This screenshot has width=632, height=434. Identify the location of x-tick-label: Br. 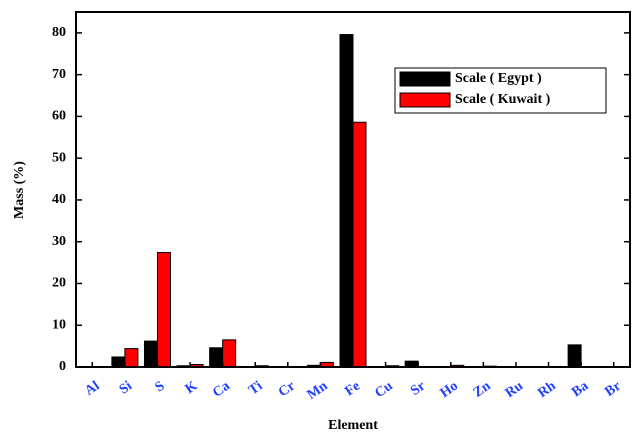
(612, 389).